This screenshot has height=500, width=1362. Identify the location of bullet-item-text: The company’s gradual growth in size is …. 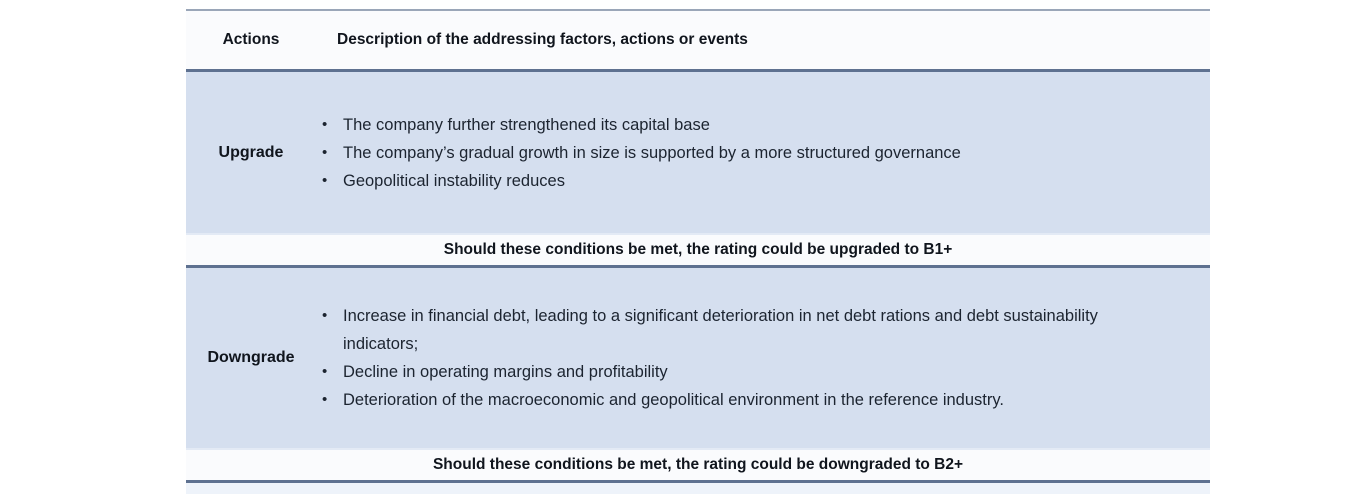
(652, 152).